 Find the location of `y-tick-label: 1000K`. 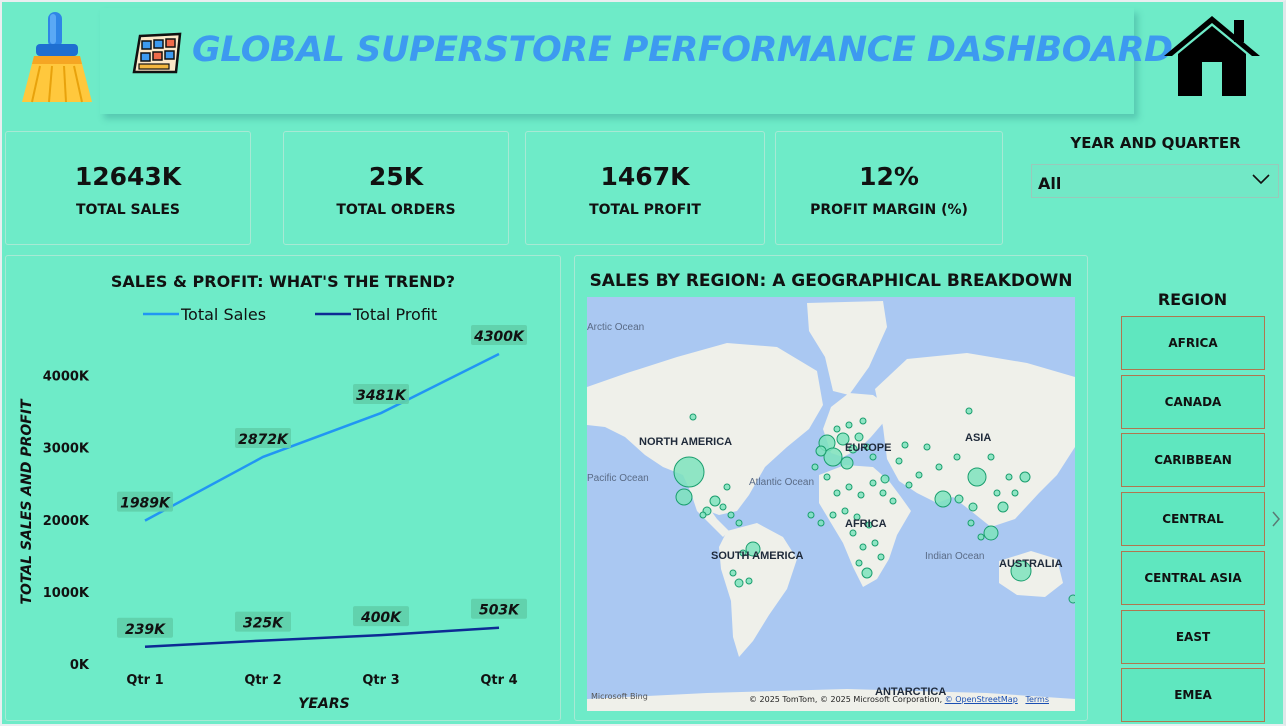

y-tick-label: 1000K is located at coordinates (66, 593).